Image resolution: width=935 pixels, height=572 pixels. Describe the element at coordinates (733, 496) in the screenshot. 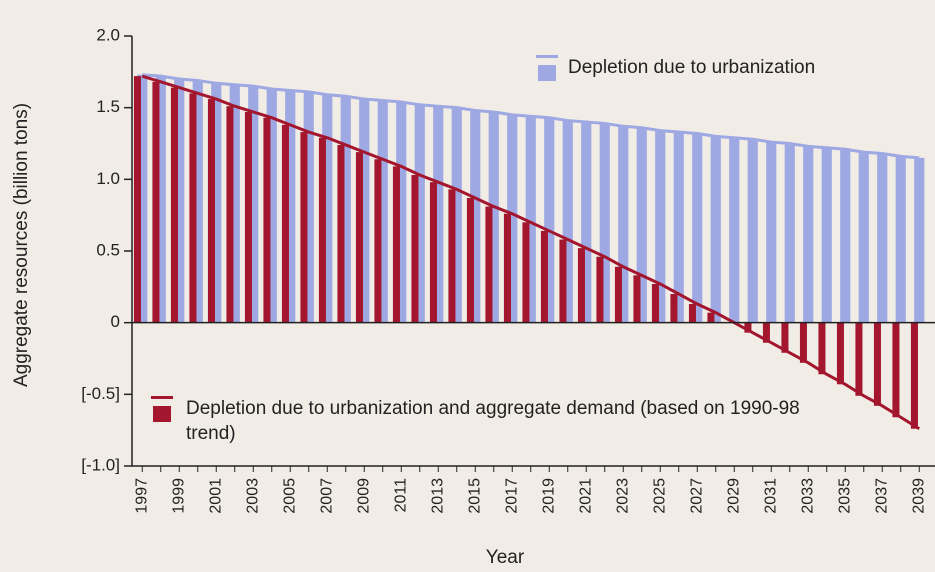

I see `x-tick-label: 2029` at that location.